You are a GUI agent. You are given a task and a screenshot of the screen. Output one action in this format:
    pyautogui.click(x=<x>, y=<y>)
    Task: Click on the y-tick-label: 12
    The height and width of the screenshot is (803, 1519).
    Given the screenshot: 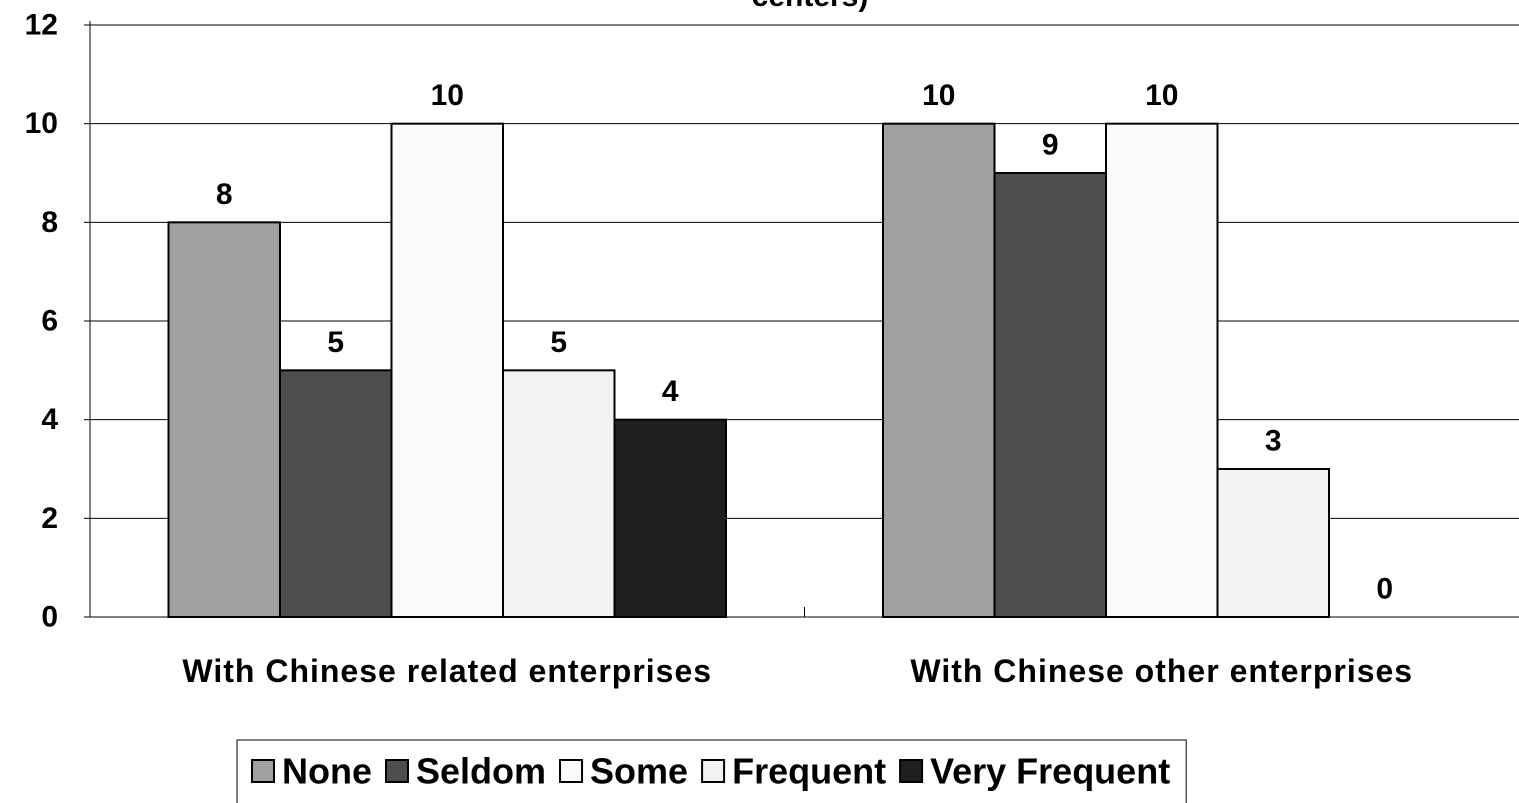 What is the action you would take?
    pyautogui.click(x=41, y=25)
    